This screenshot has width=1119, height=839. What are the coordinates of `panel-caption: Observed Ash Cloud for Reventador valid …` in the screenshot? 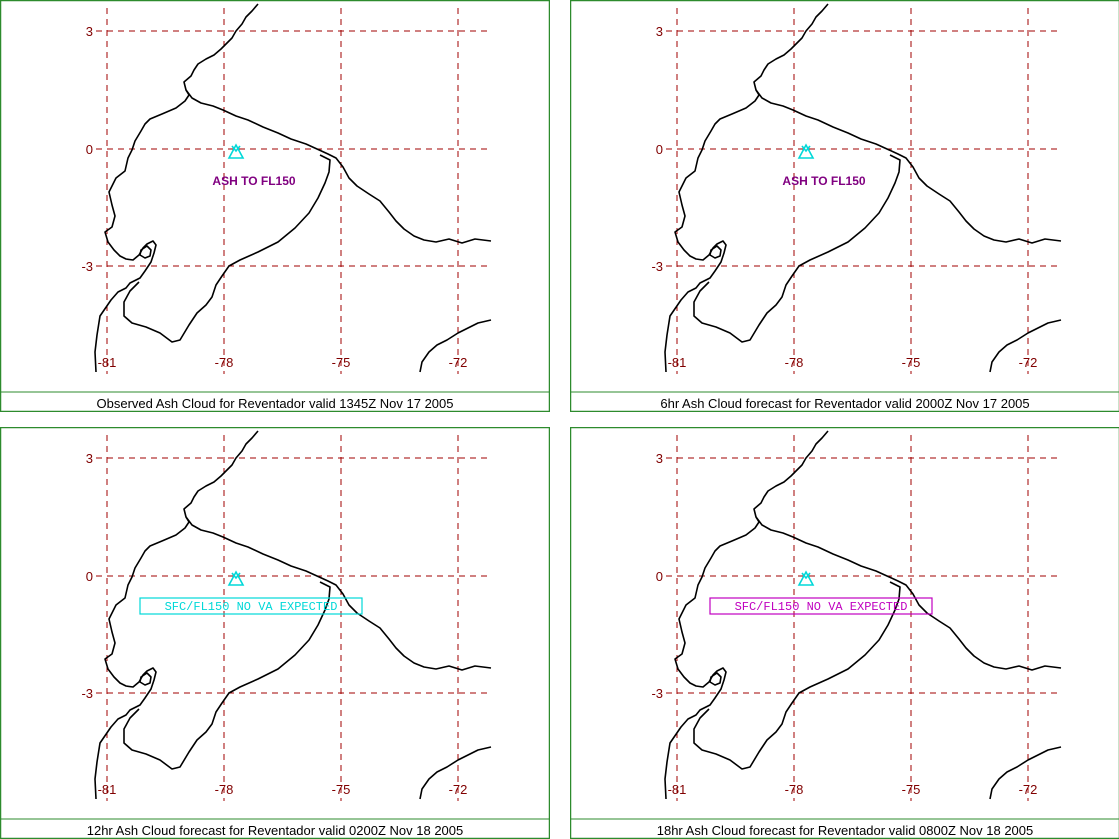 It's located at (275, 403).